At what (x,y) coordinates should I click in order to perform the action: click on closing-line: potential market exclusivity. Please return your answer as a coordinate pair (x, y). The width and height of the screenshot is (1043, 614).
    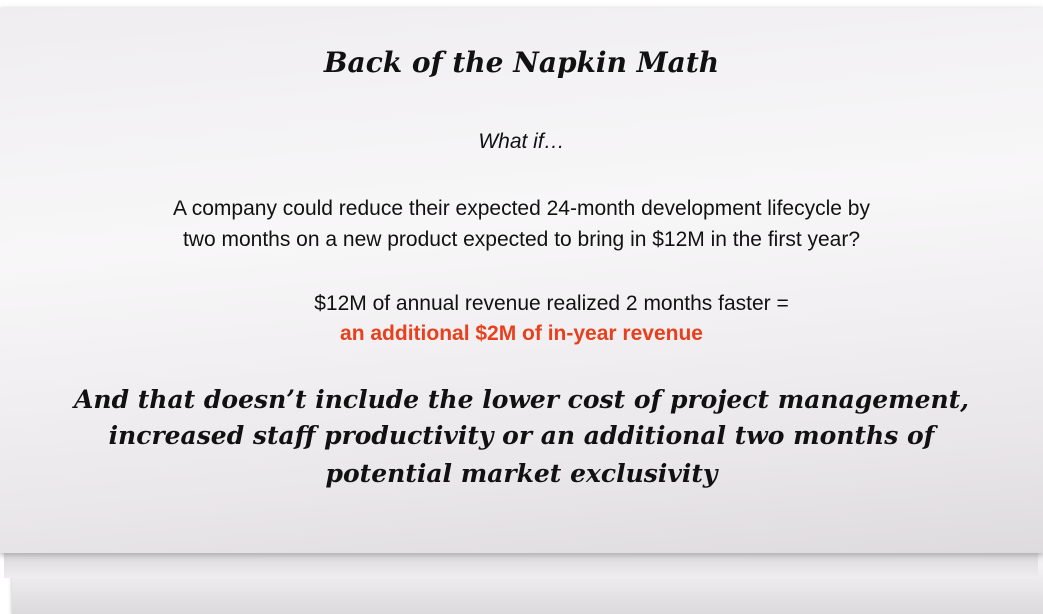
    Looking at the image, I should click on (521, 473).